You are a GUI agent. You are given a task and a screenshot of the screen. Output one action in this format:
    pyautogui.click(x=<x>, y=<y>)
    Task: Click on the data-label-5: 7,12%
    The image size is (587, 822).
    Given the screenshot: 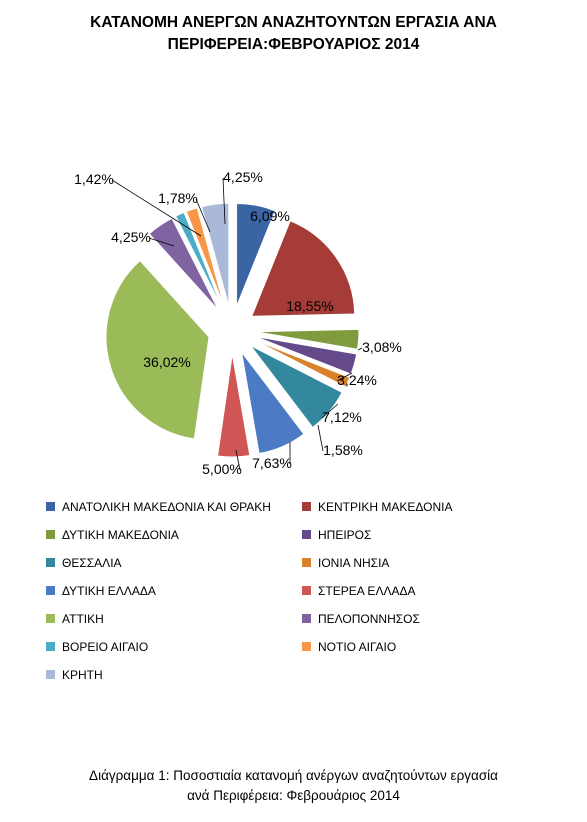 What is the action you would take?
    pyautogui.click(x=342, y=417)
    